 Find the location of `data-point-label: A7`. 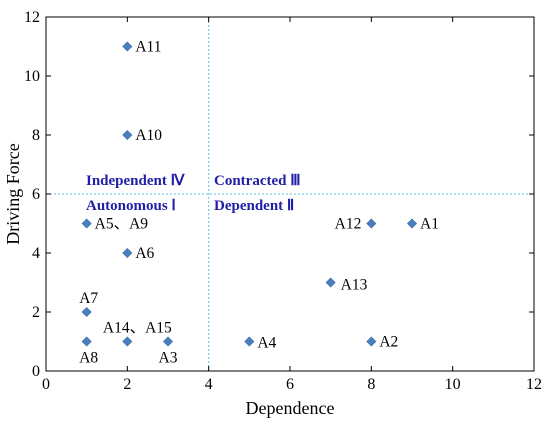

data-point-label: A7 is located at coordinates (88, 298).